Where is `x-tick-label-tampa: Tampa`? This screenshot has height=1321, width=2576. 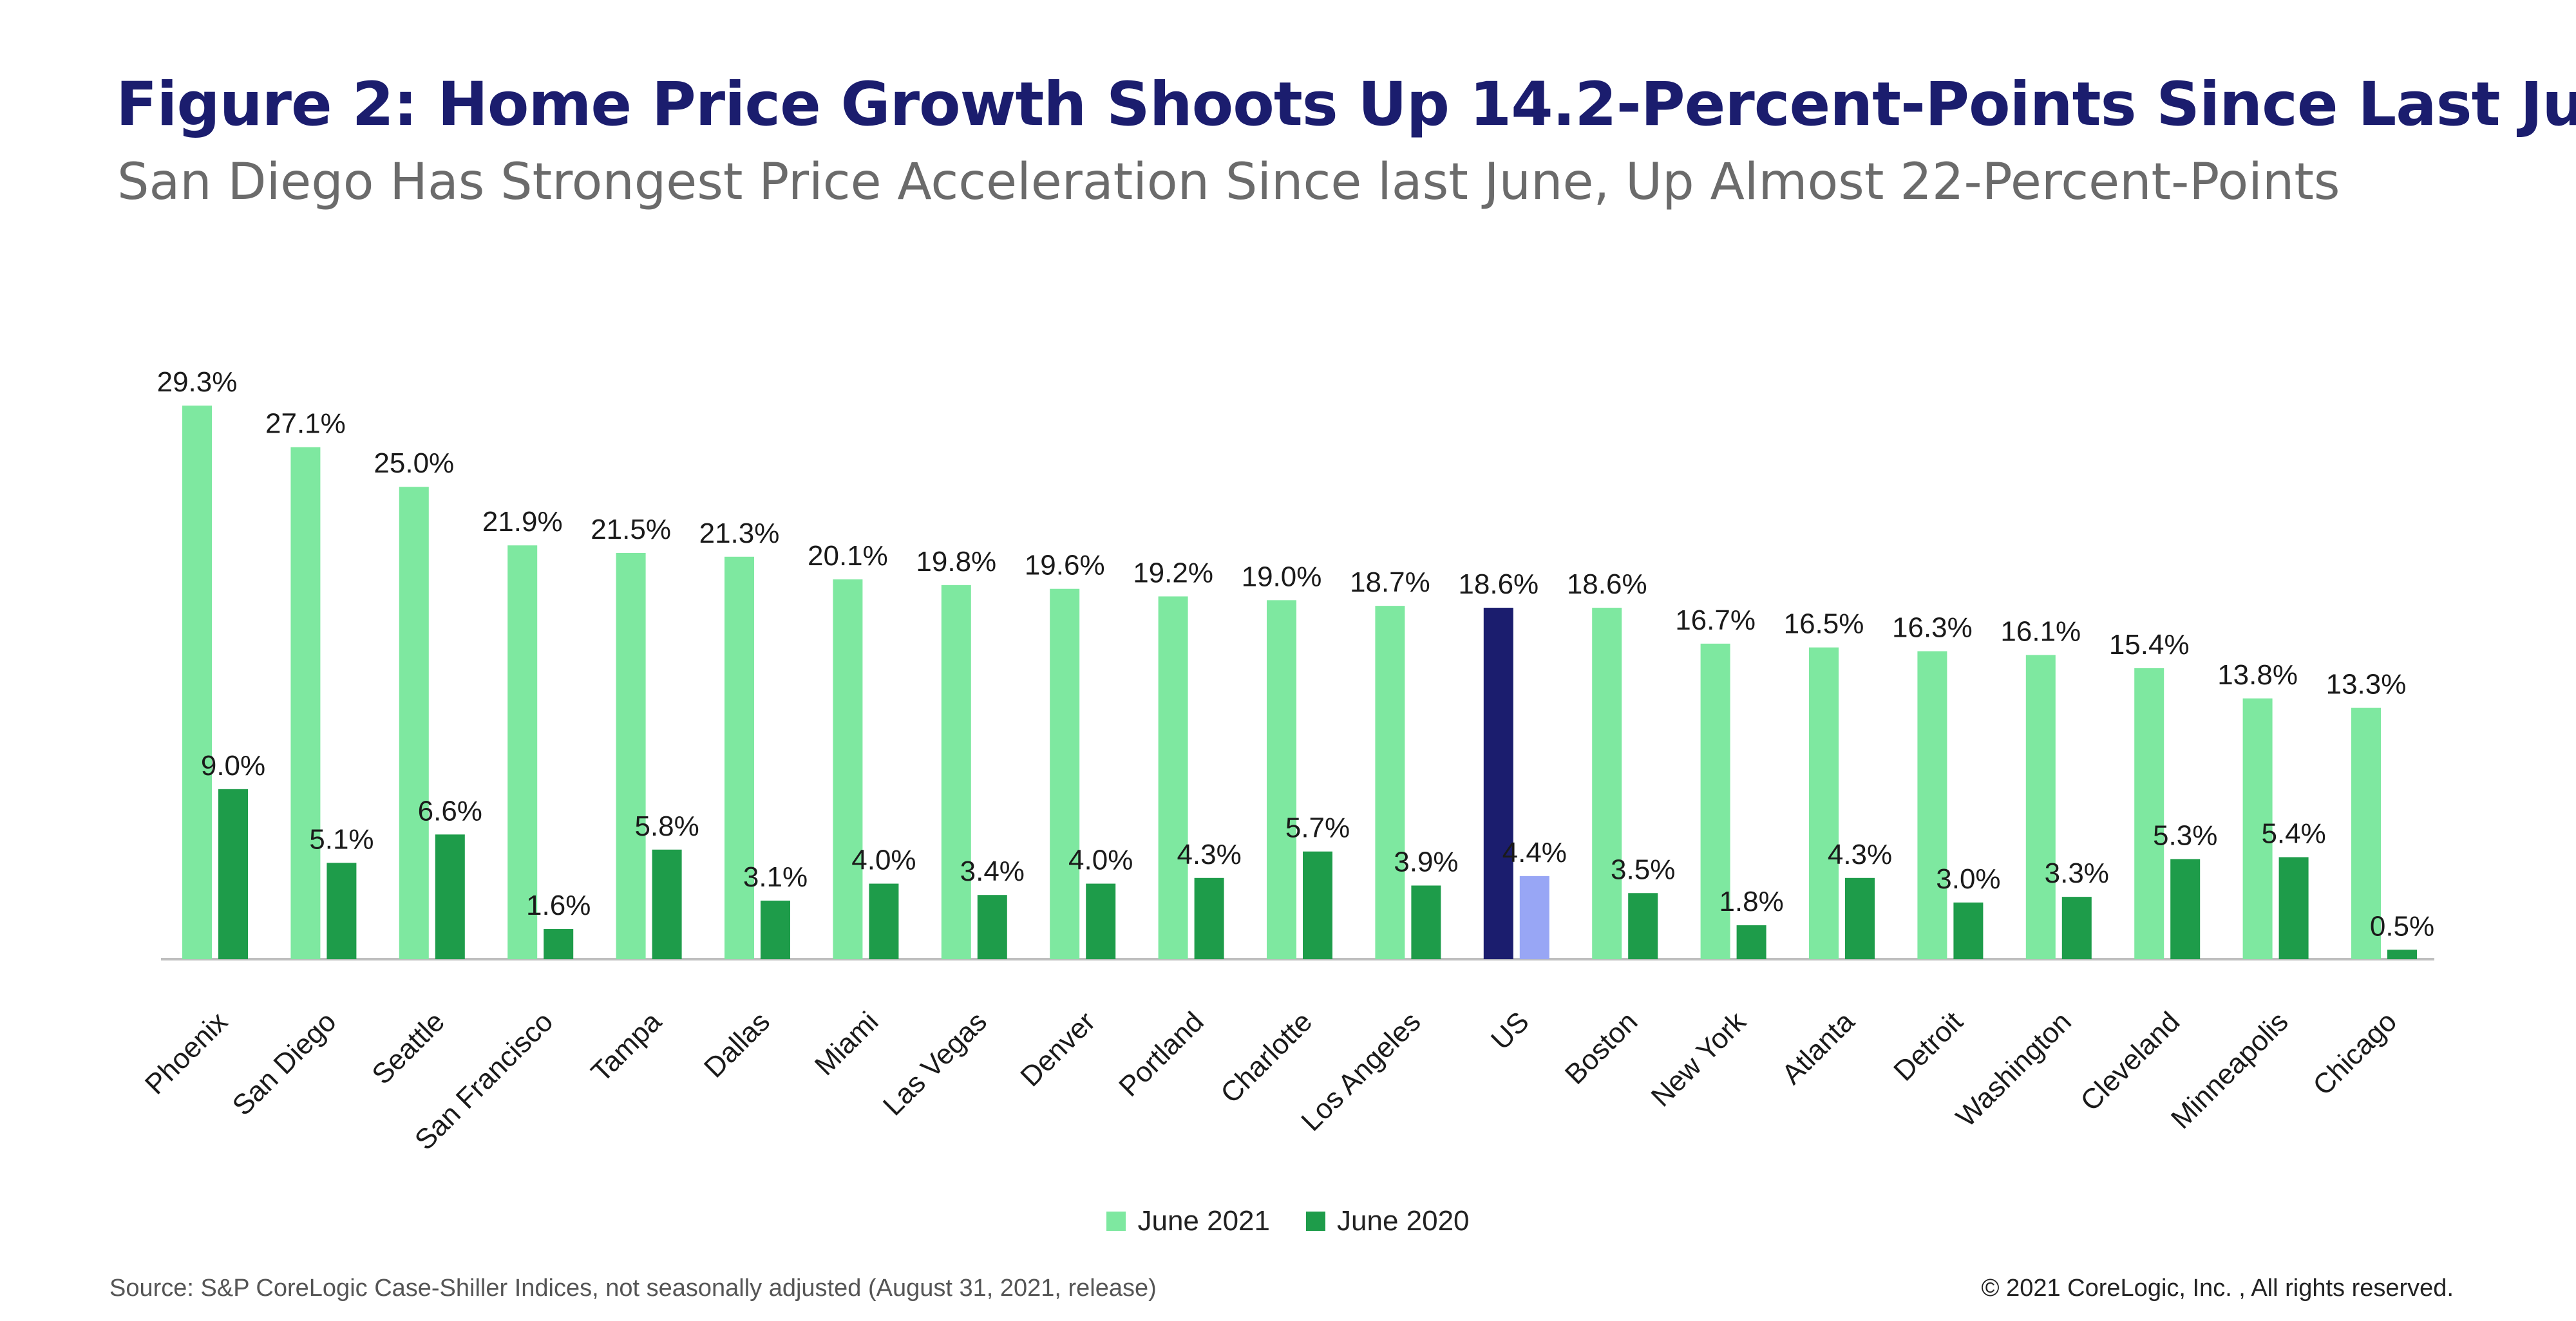 x-tick-label-tampa: Tampa is located at coordinates (626, 1047).